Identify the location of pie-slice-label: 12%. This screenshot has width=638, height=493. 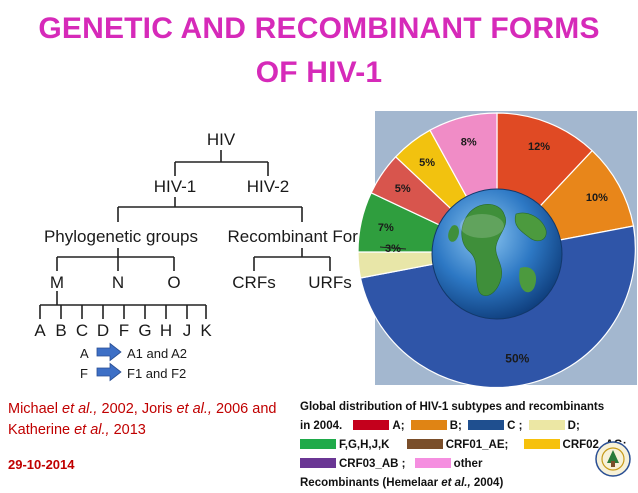
(539, 147).